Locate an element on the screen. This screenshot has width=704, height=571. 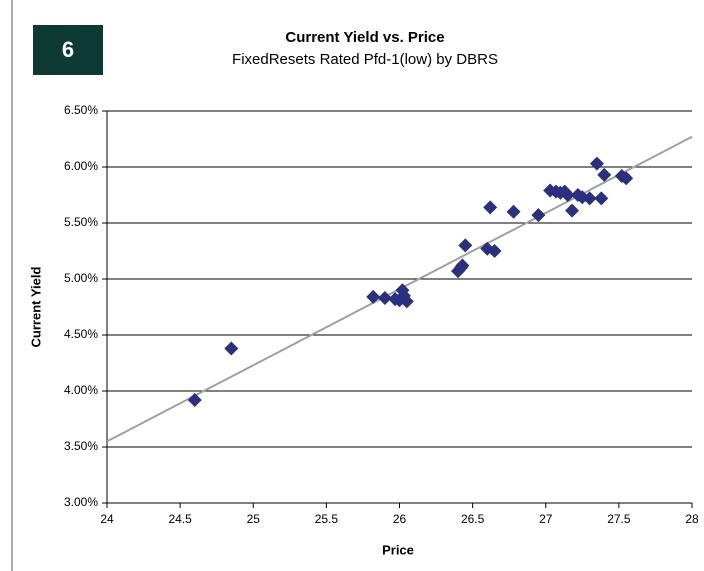
y-tick-label: 5.50% is located at coordinates (81, 222).